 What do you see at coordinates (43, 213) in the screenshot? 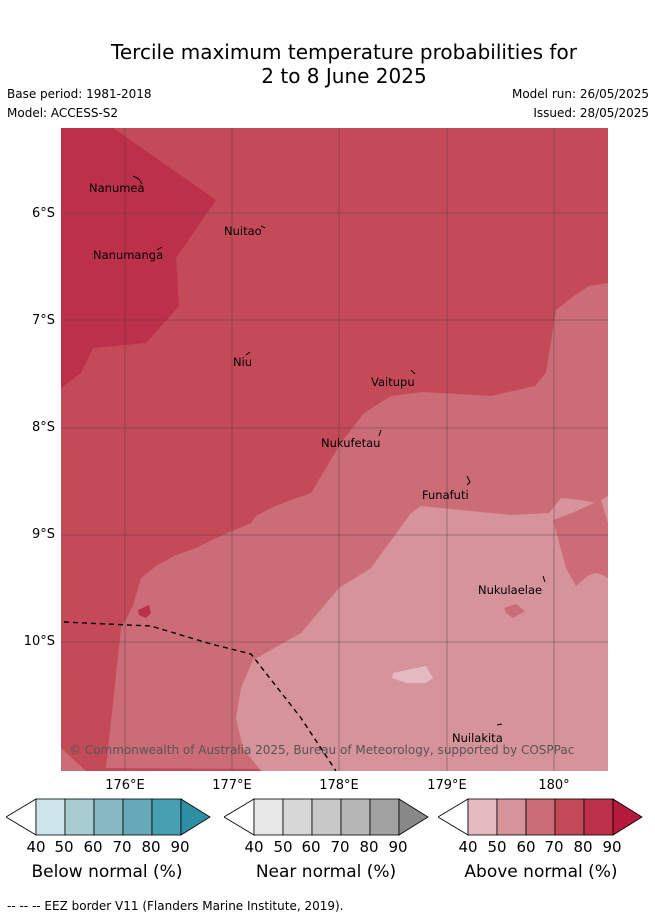
I see `lat-label-6s: 6°S` at bounding box center [43, 213].